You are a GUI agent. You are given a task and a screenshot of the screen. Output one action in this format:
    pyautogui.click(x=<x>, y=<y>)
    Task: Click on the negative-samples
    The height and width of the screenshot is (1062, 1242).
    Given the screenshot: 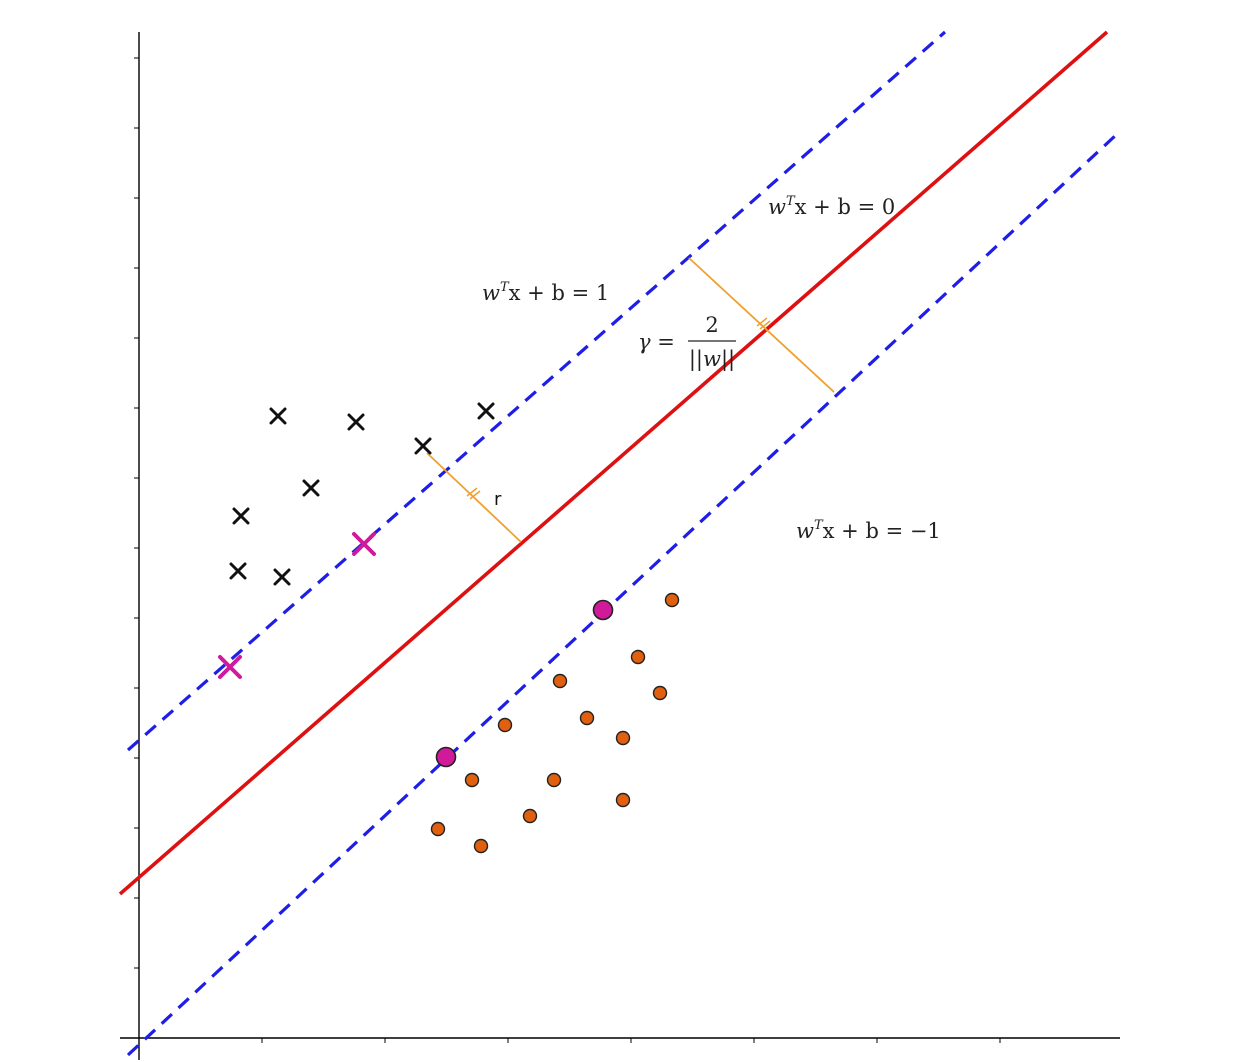 What is the action you would take?
    pyautogui.click(x=362, y=494)
    